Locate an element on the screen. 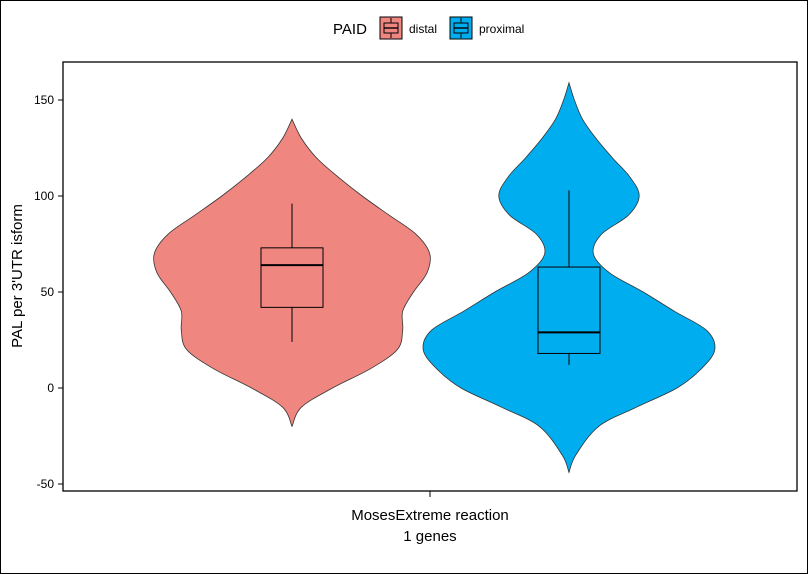 The height and width of the screenshot is (574, 808). y-tick-label: -50 is located at coordinates (46, 484).